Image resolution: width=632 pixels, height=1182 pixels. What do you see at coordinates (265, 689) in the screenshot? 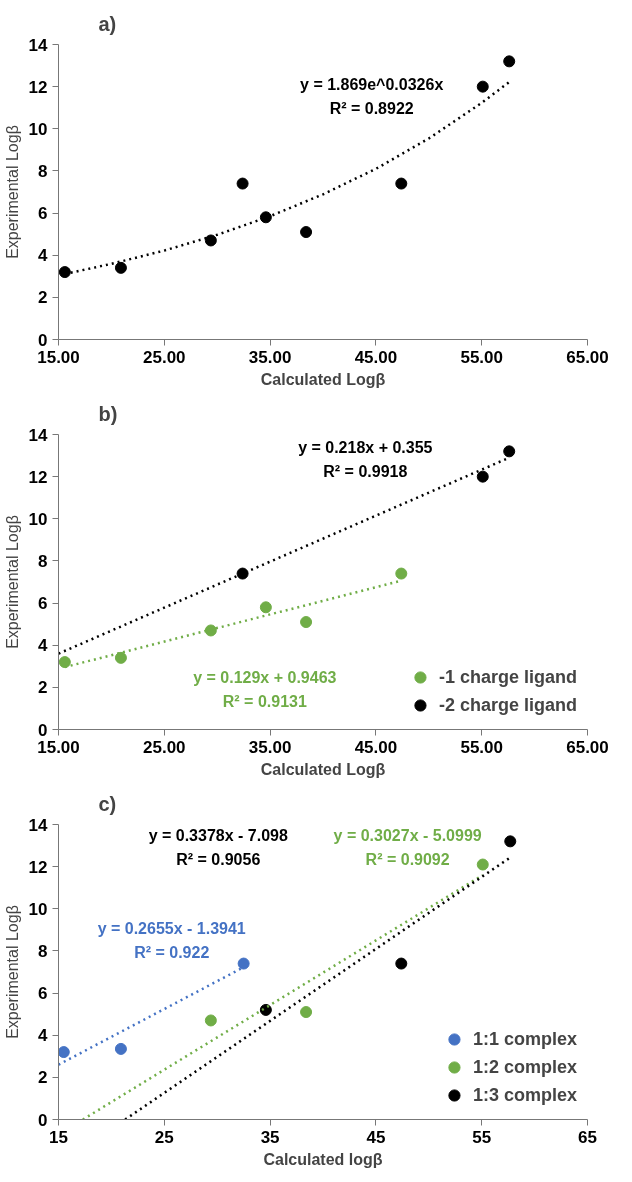
I see `annotation: y = 0.129x + 0.9463 R² = 0.9131` at bounding box center [265, 689].